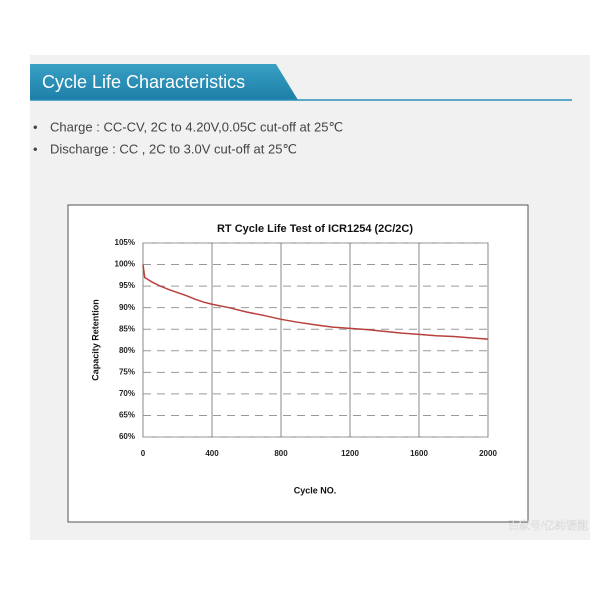 This screenshot has height=605, width=600. Describe the element at coordinates (127, 436) in the screenshot. I see `y-tick-label: 60%` at that location.